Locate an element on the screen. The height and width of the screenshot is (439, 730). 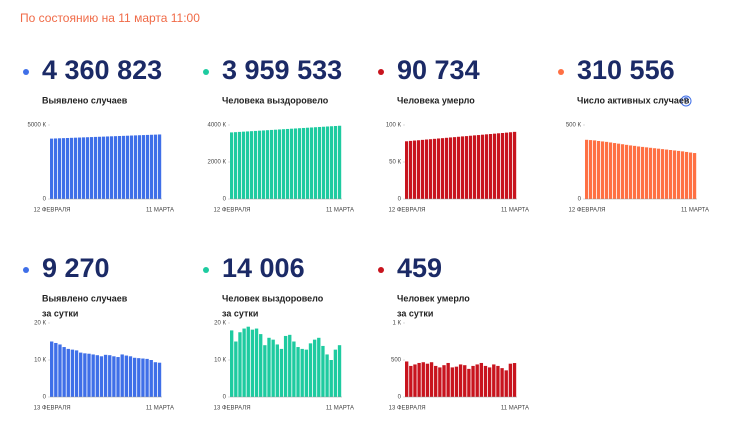
y-tick-label: 5000 К is located at coordinates (36, 126).